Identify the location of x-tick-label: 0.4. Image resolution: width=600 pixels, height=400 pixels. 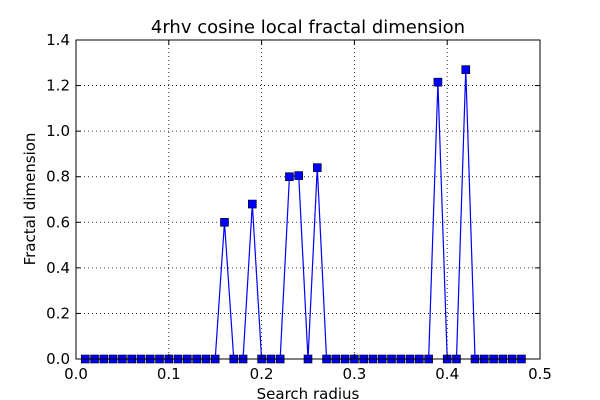
(447, 374).